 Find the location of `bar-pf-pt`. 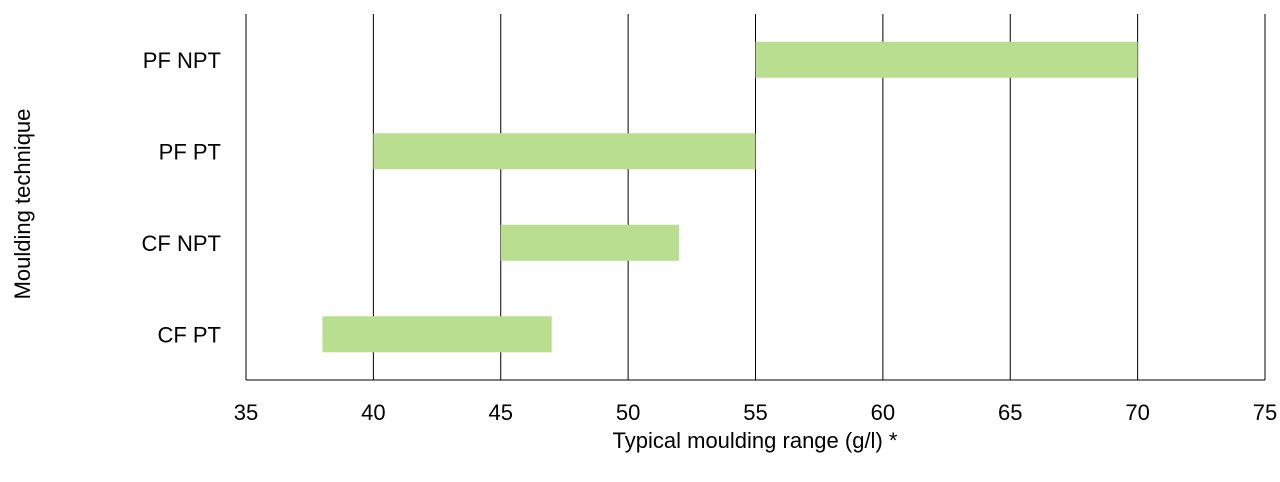

bar-pf-pt is located at coordinates (564, 151).